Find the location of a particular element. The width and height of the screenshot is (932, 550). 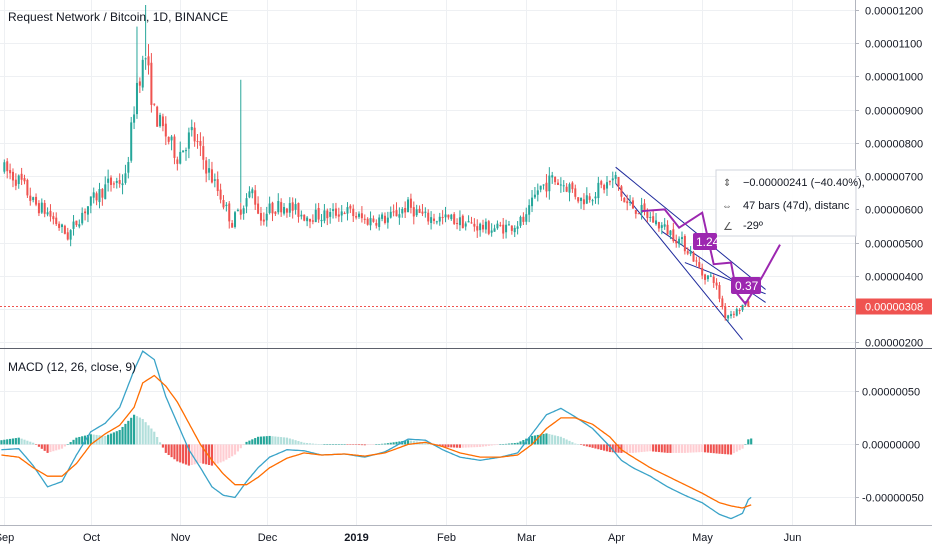

ratio-badge-2: 0.37 is located at coordinates (746, 285).